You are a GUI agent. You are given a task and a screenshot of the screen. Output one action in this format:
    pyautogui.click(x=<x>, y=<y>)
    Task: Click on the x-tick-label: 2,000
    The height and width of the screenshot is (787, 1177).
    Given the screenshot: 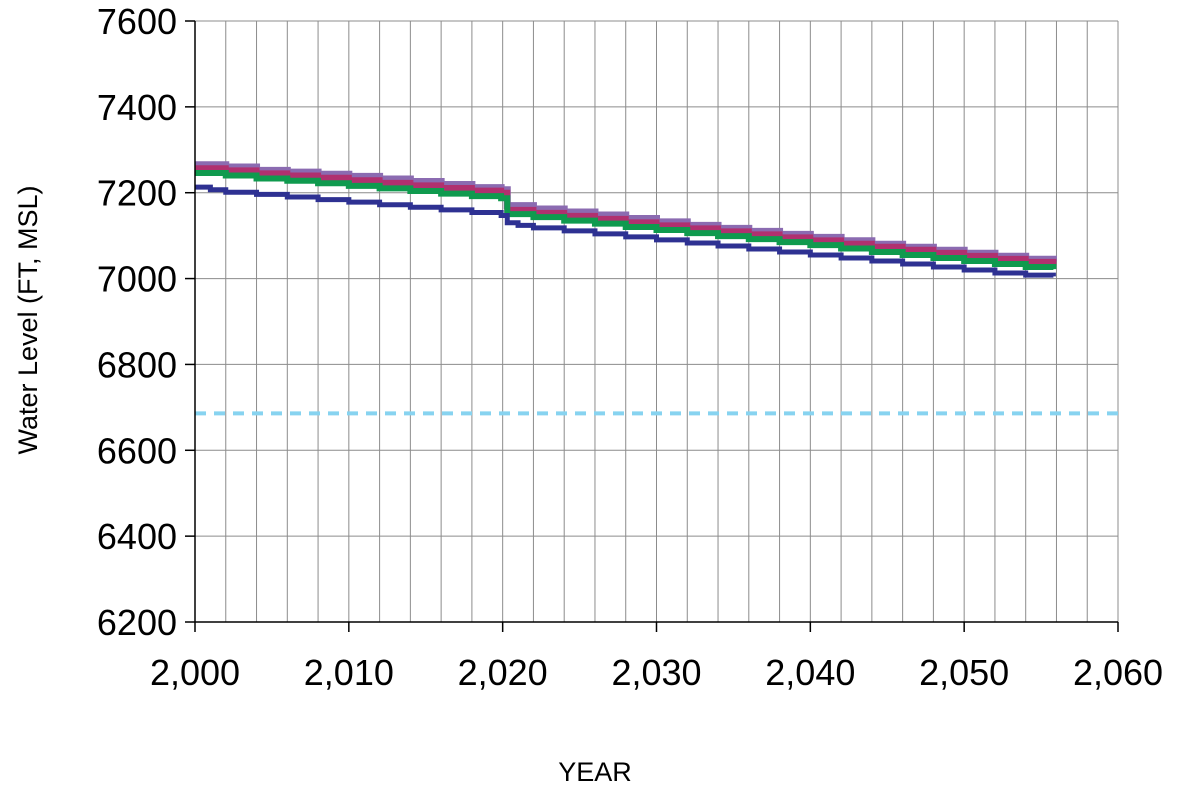 What is the action you would take?
    pyautogui.click(x=195, y=672)
    